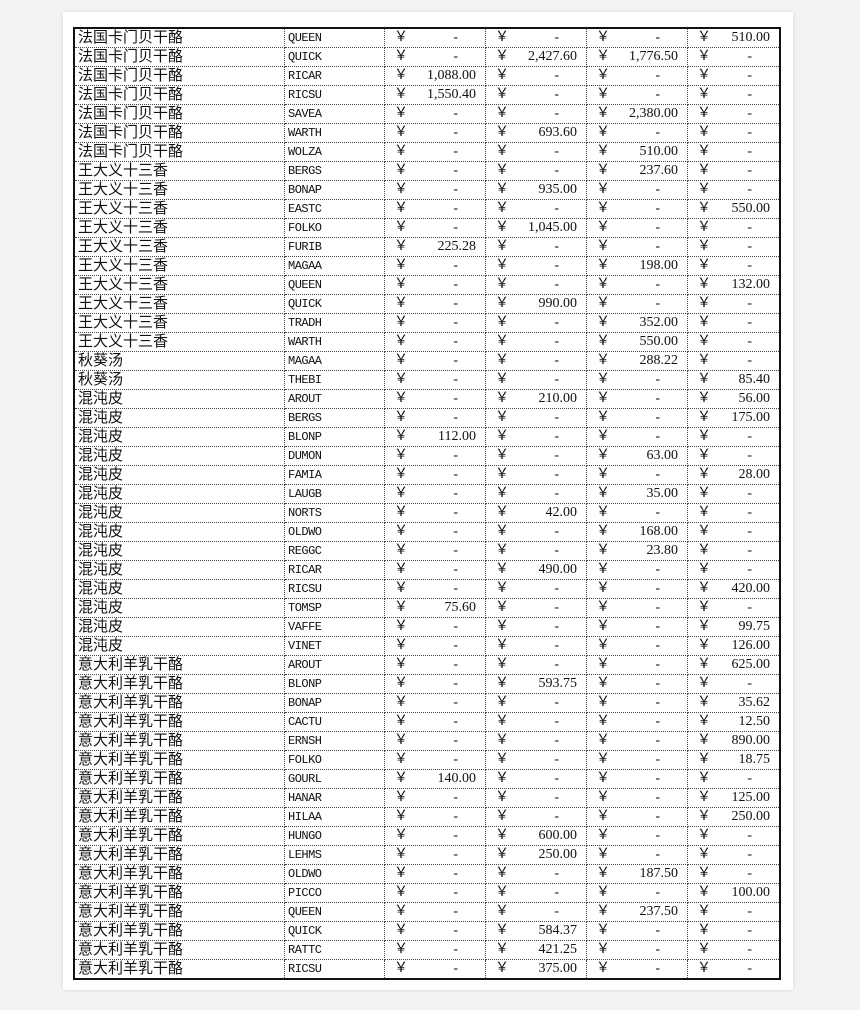 The image size is (860, 1010). What do you see at coordinates (558, 189) in the screenshot?
I see `amount-value: 935.00` at bounding box center [558, 189].